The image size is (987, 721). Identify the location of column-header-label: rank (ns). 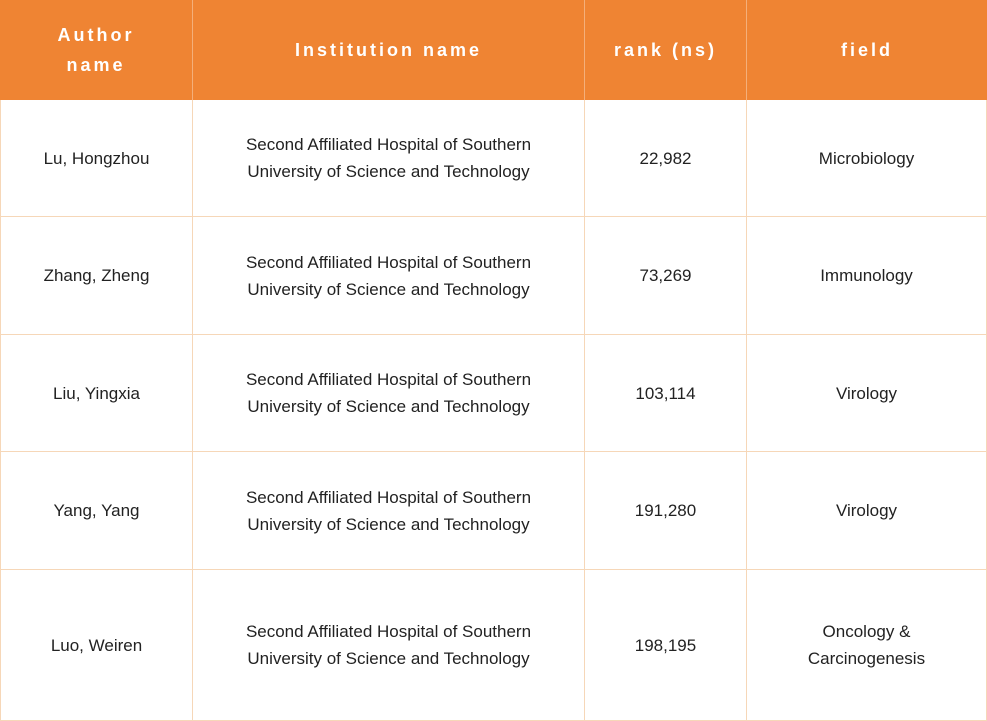
(665, 50).